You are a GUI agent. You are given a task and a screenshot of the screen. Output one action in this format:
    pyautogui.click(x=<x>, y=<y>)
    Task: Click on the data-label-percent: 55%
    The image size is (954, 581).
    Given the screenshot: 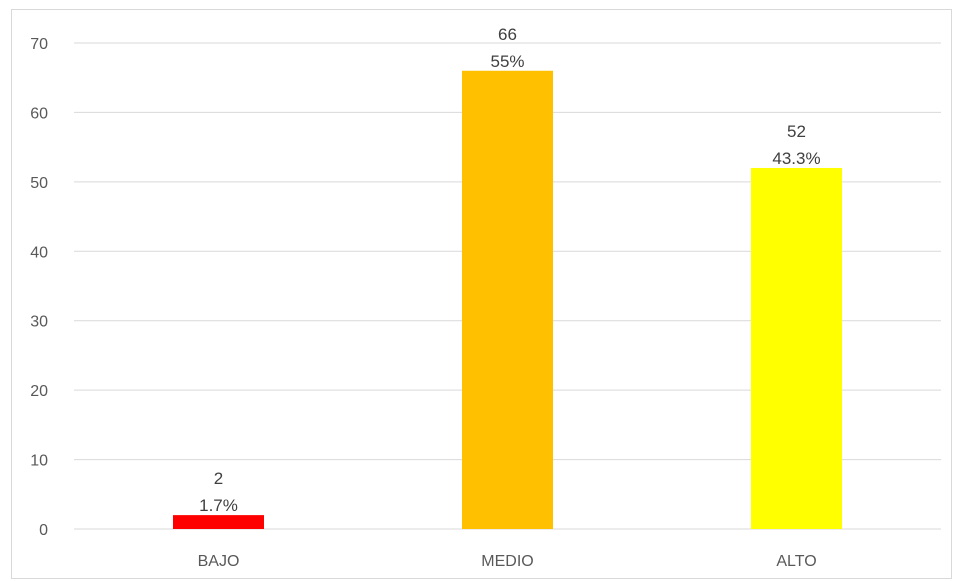 What is the action you would take?
    pyautogui.click(x=507, y=61)
    